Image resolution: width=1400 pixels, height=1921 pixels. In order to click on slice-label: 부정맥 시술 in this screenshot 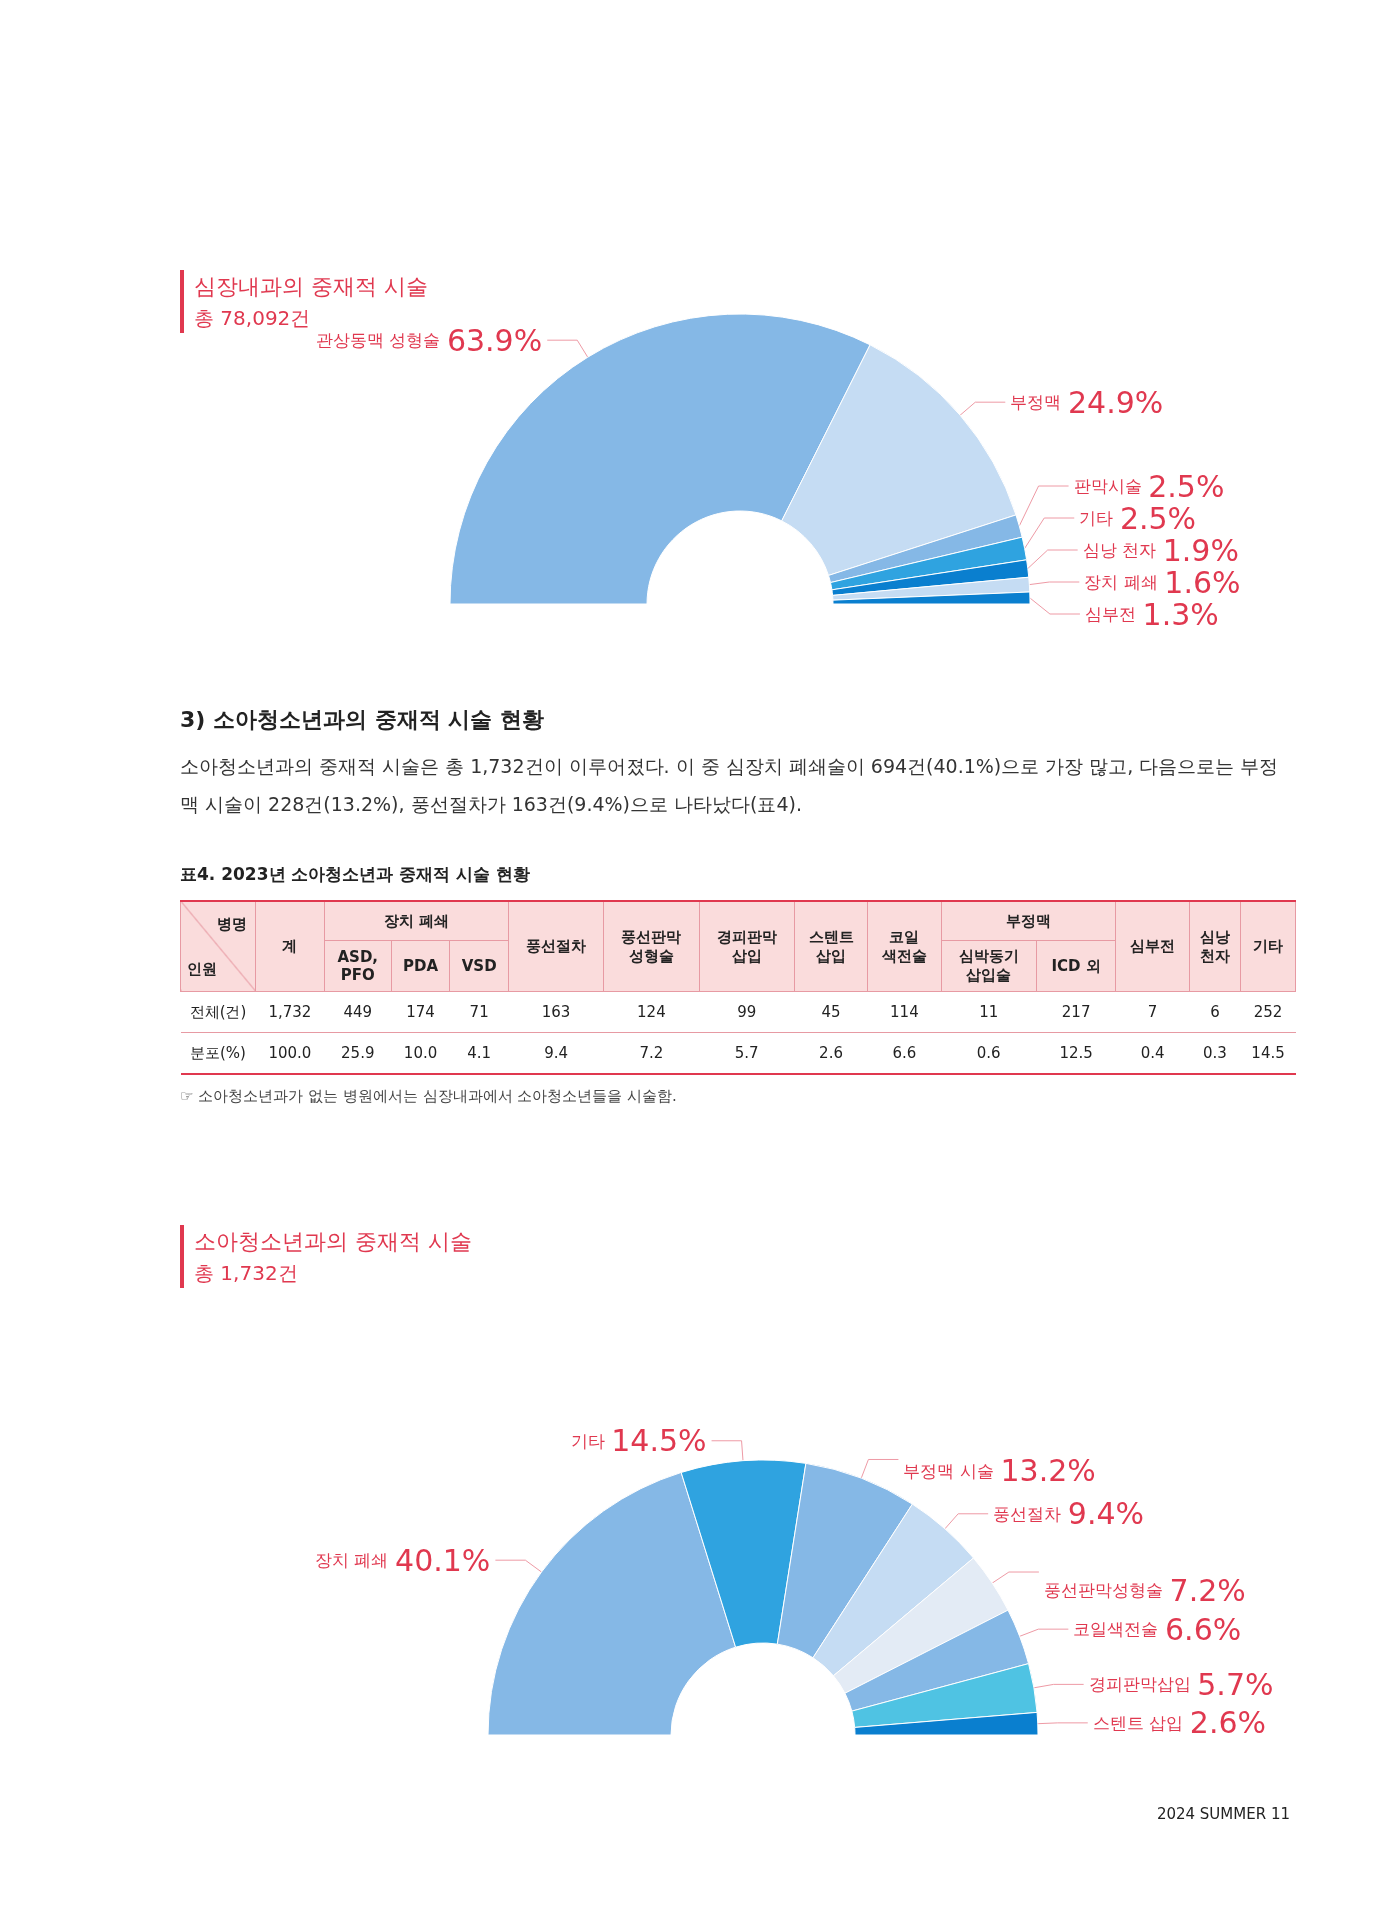, I will do `click(948, 1470)`.